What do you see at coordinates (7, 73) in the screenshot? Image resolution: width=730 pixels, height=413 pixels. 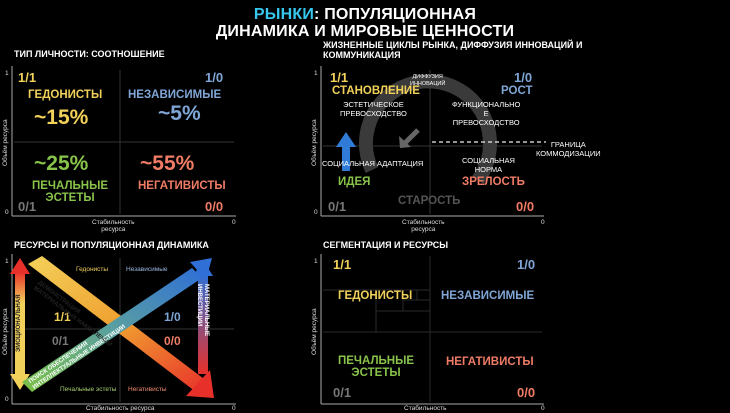 I see `panel-tl-tick-y-top: 1` at bounding box center [7, 73].